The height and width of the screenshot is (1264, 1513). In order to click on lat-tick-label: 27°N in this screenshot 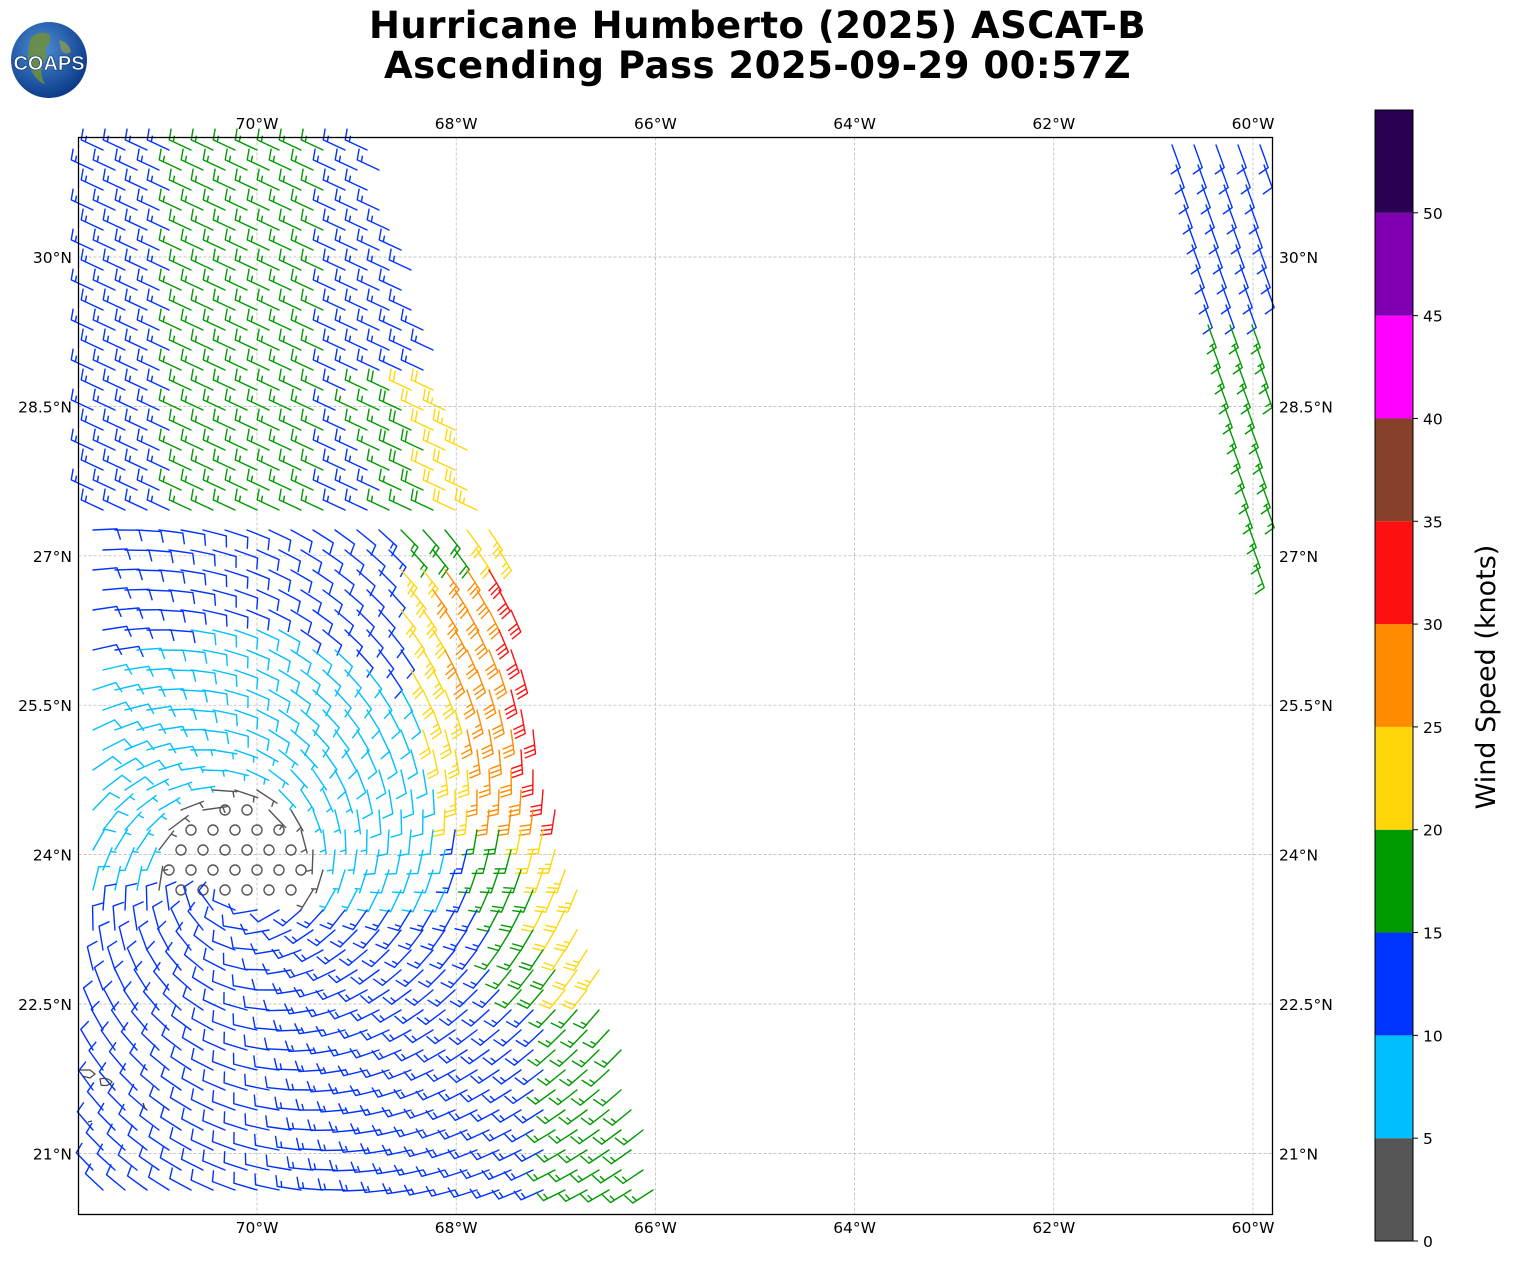, I will do `click(1298, 557)`.